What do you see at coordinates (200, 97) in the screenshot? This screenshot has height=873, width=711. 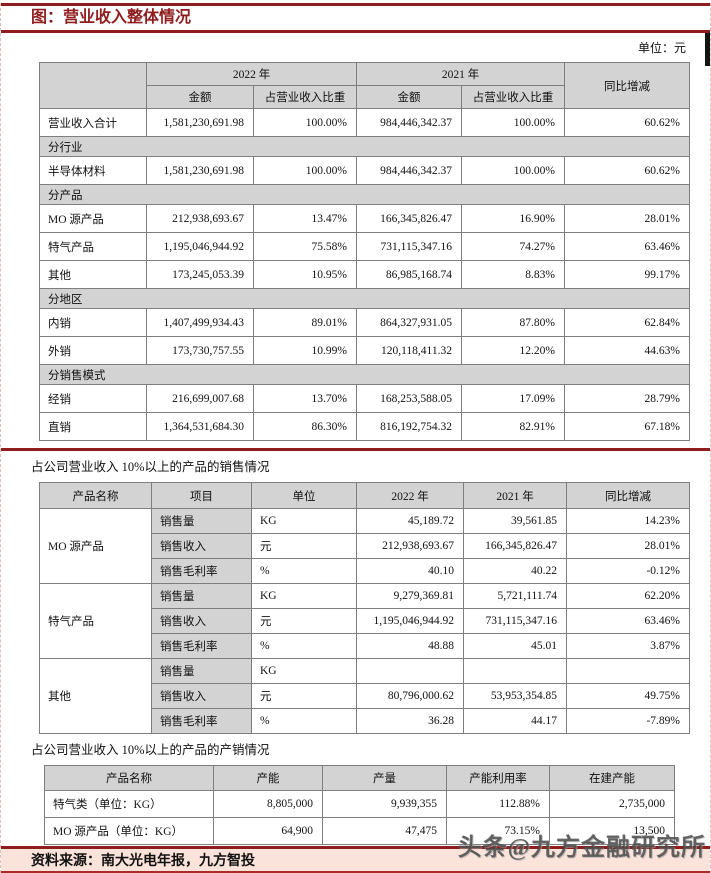 I see `col-header-amount-2022: 金额` at bounding box center [200, 97].